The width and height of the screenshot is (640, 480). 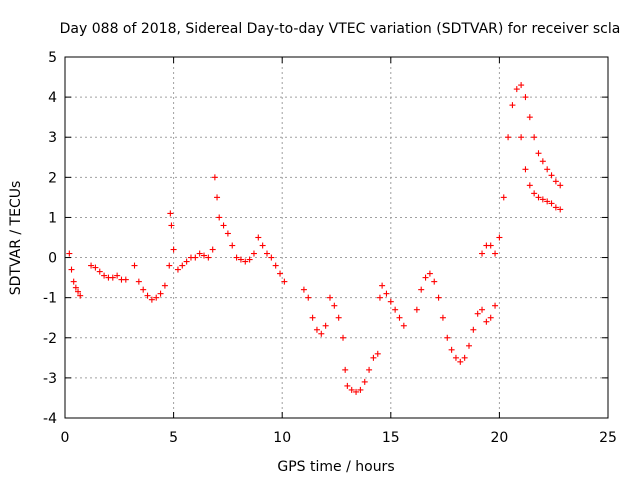 I want to click on x-tick-label: 20, so click(x=499, y=438).